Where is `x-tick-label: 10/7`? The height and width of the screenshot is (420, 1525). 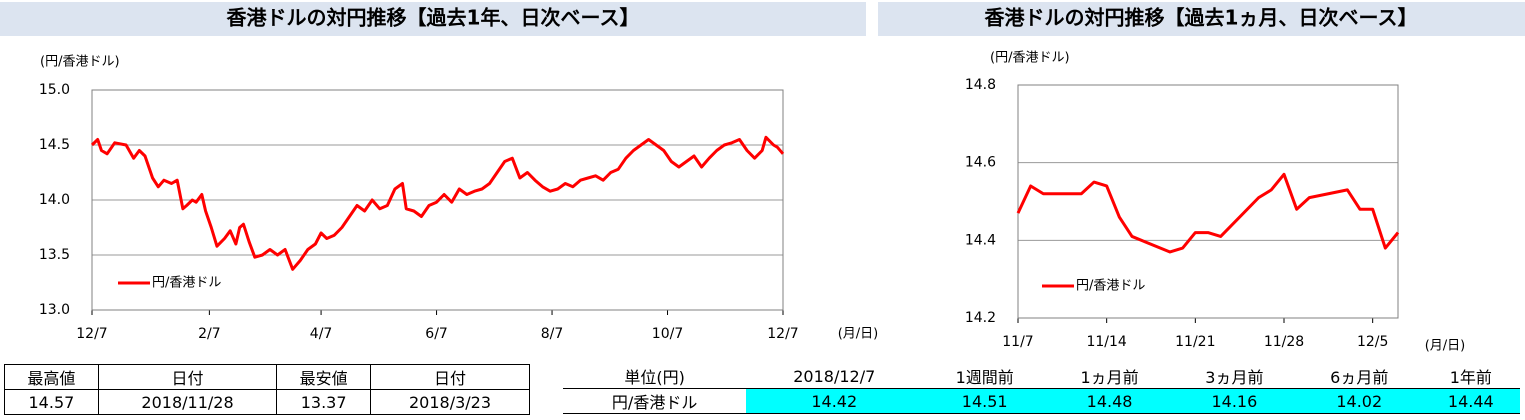 x-tick-label: 10/7 is located at coordinates (667, 334).